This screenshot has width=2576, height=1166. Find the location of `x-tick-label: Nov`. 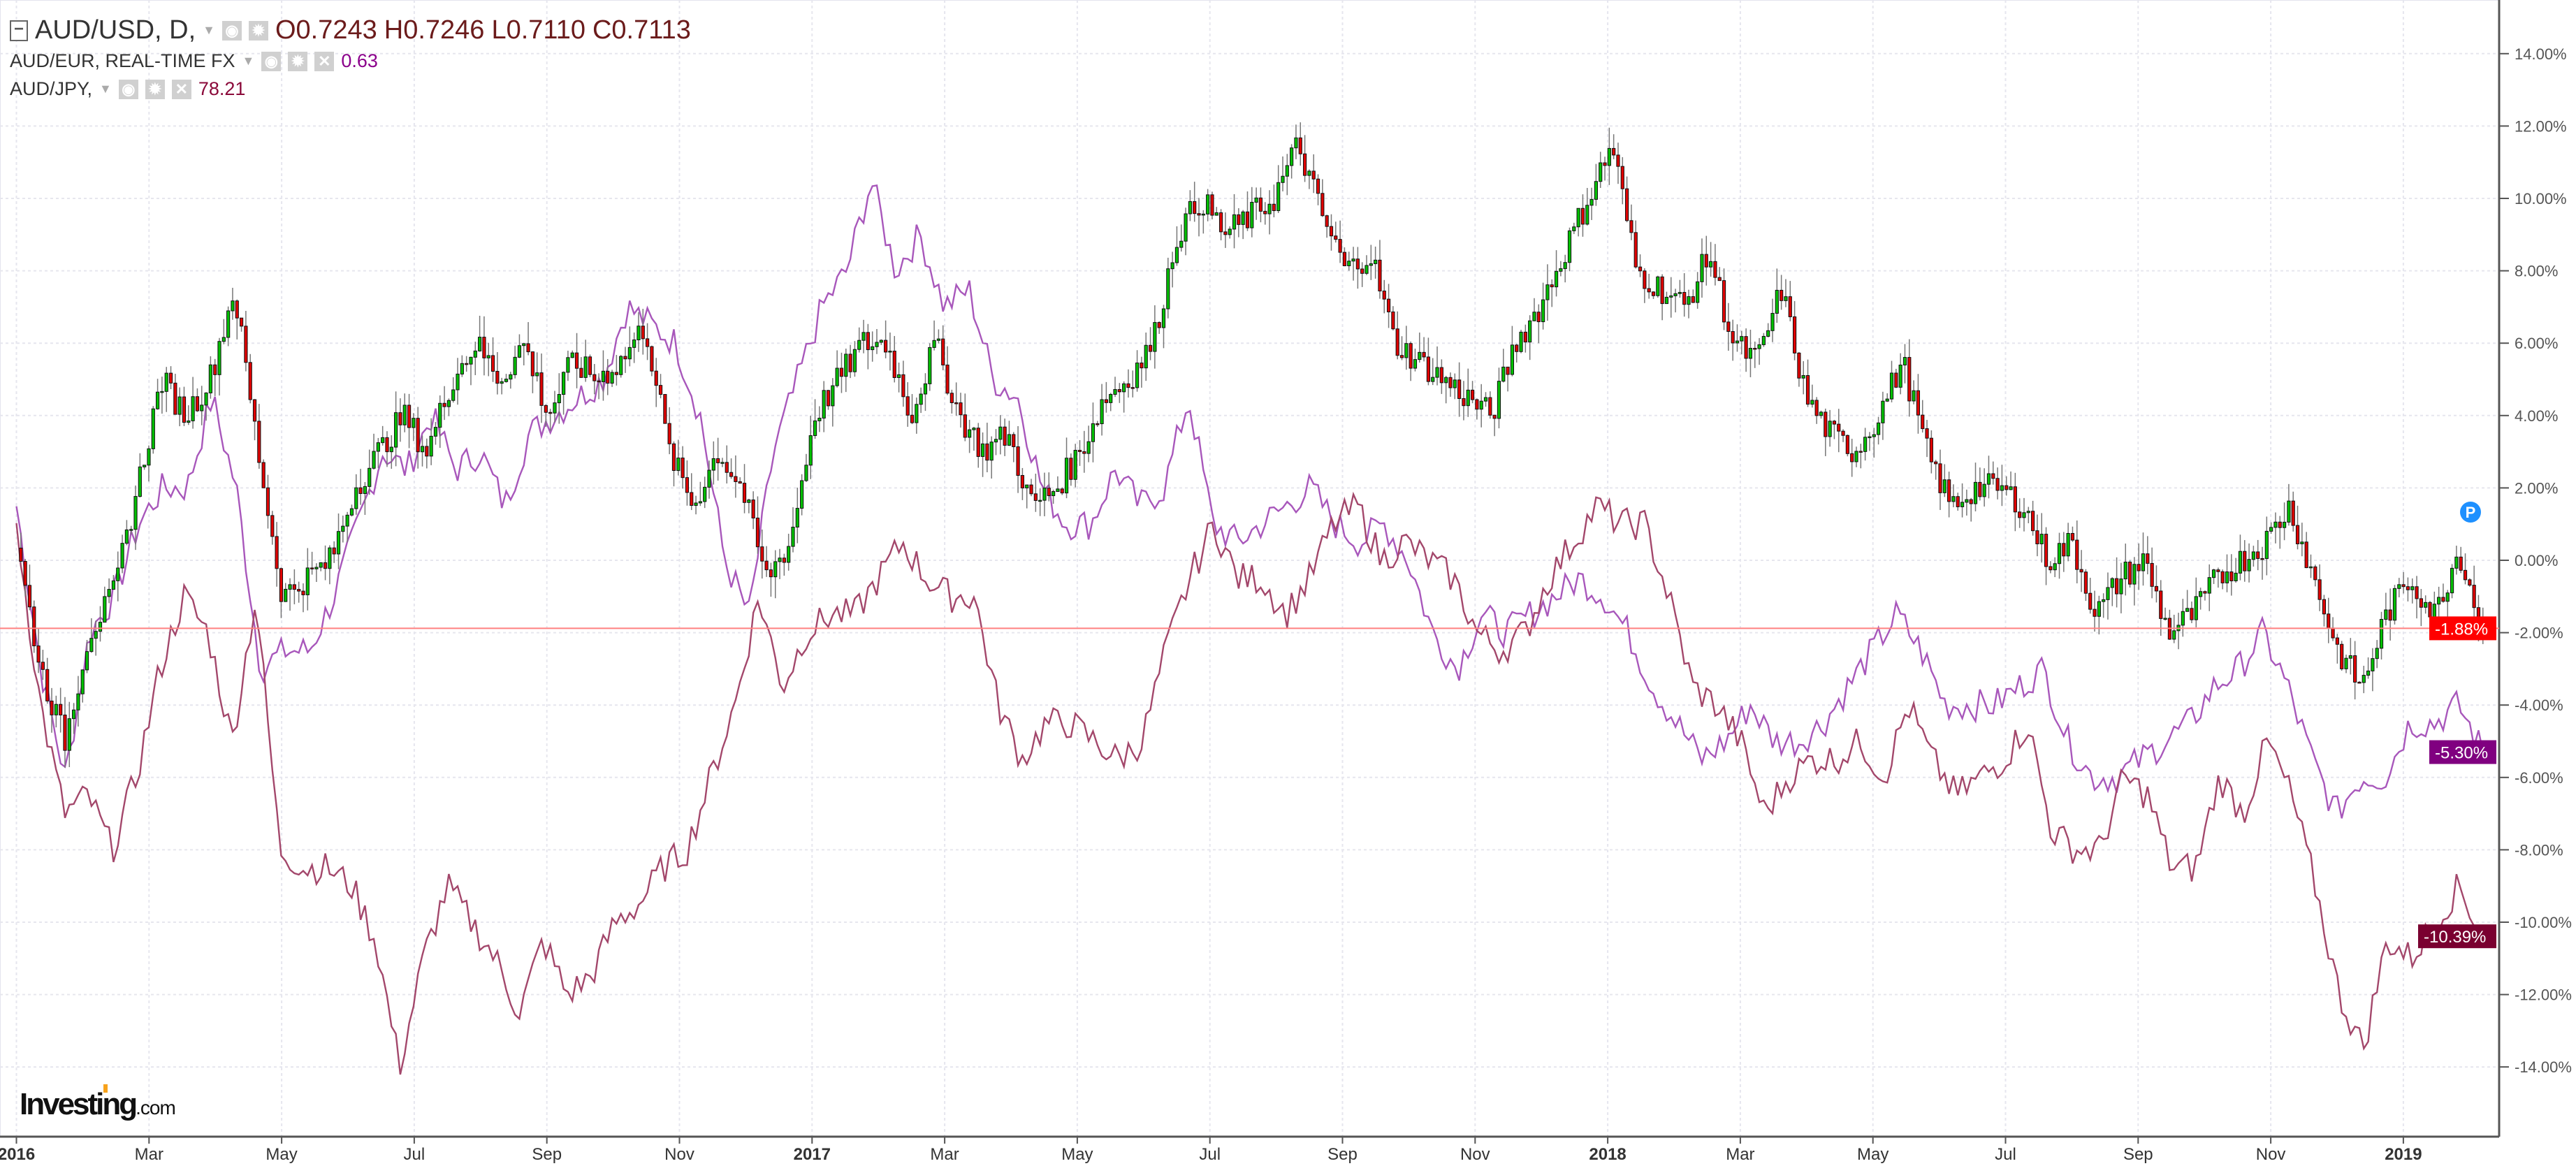

x-tick-label: Nov is located at coordinates (1475, 1154).